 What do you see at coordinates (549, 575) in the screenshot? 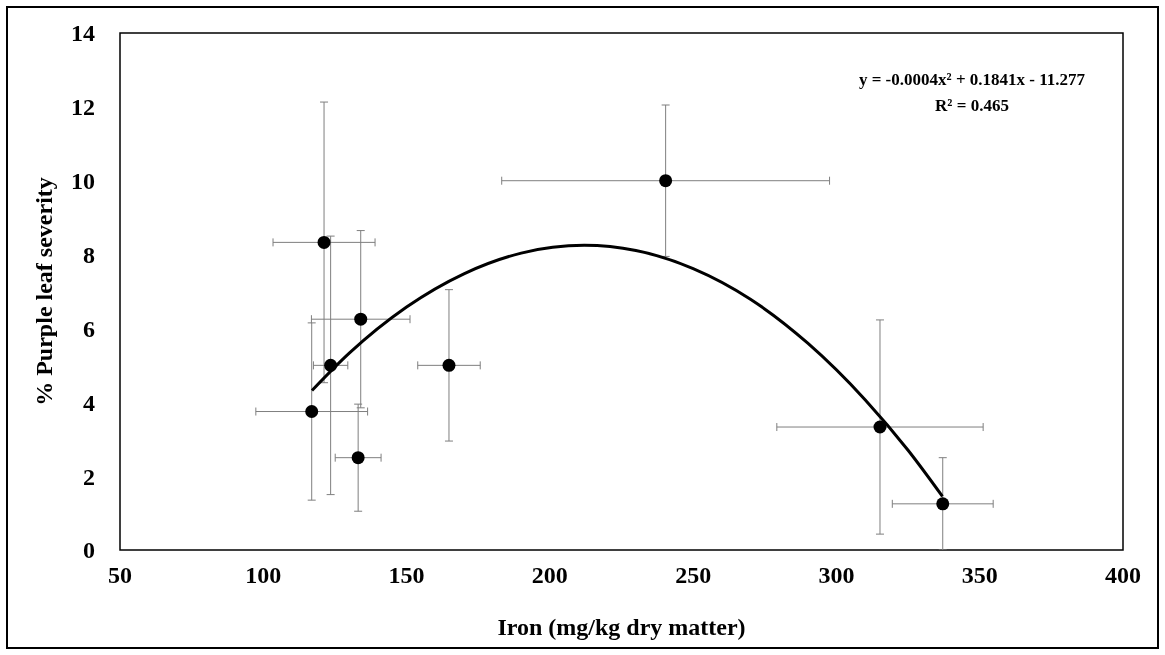
I see `x-tick-label: 200` at bounding box center [549, 575].